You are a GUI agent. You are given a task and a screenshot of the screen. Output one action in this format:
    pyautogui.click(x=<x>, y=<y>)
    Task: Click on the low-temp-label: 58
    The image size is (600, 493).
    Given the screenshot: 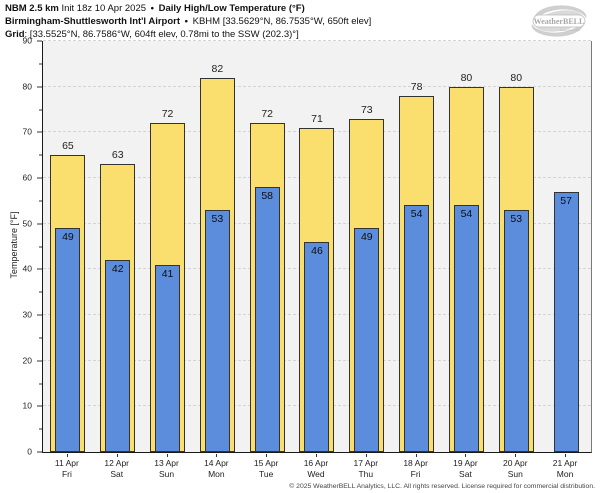 What is the action you would take?
    pyautogui.click(x=267, y=196)
    